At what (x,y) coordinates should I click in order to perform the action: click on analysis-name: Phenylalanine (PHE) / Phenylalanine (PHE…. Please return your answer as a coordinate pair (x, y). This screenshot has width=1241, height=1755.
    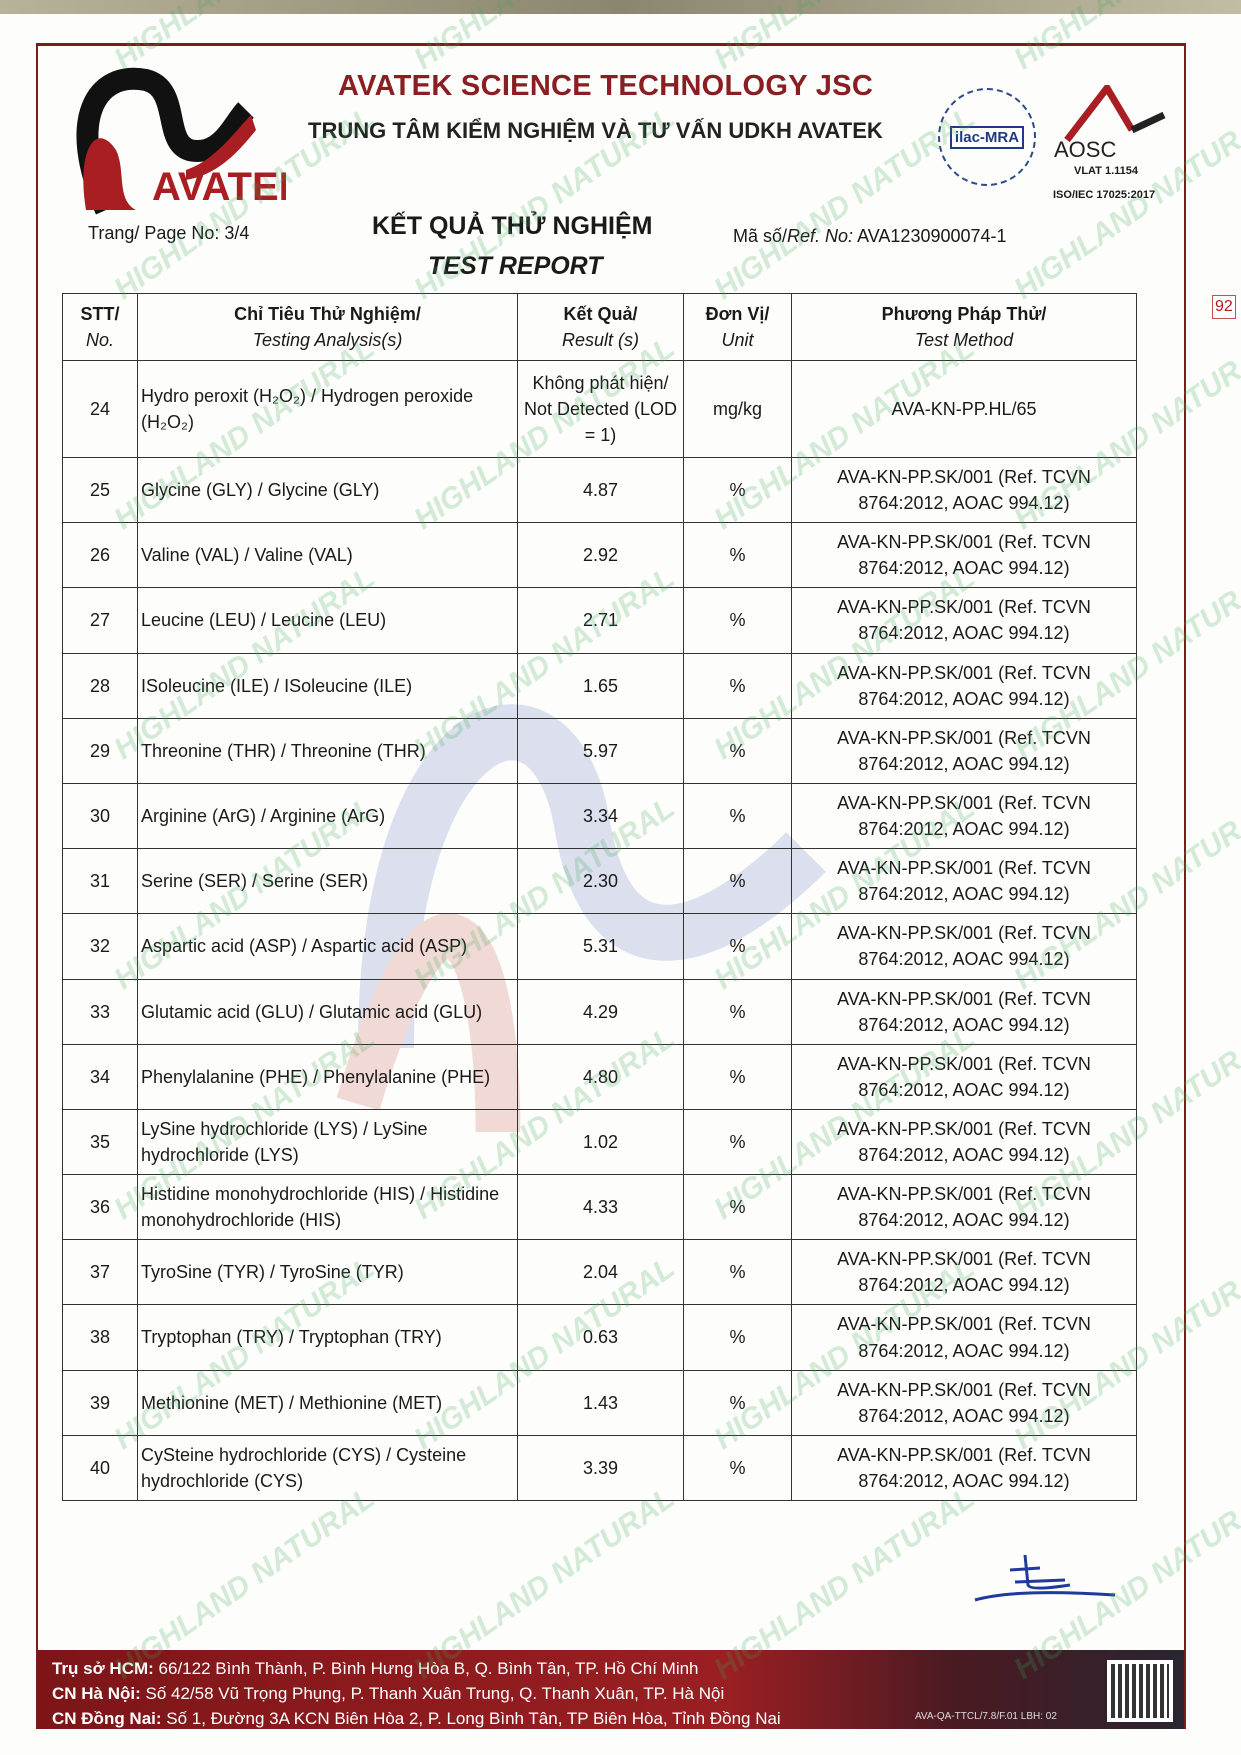
    Looking at the image, I should click on (327, 1076).